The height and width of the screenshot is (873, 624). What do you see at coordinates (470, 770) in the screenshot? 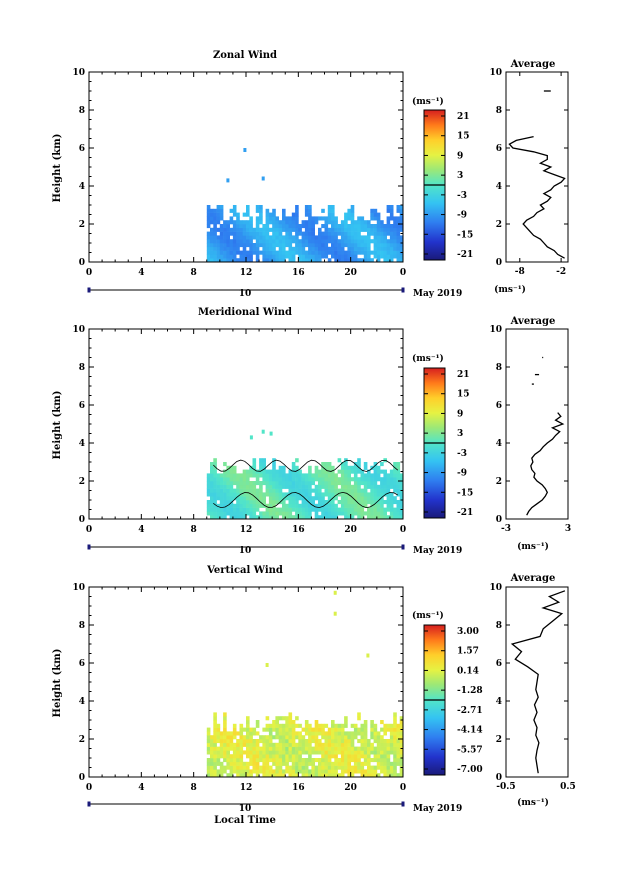
I see `colorbar-tick-label: -7.00` at bounding box center [470, 770].